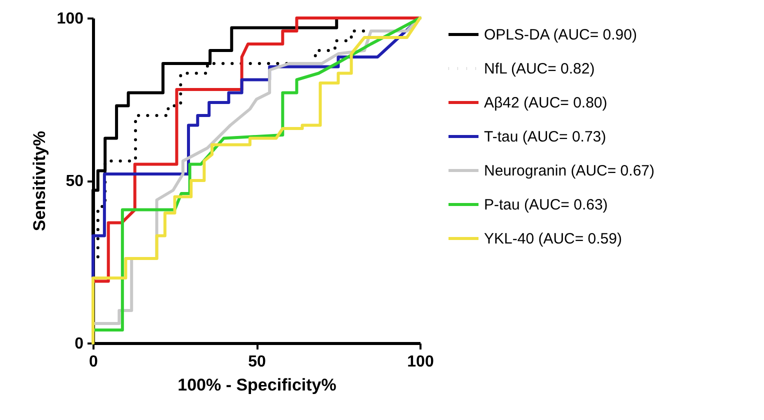 The image size is (764, 420). I want to click on legend-label: P-tau (AUC= 0.63), so click(546, 205).